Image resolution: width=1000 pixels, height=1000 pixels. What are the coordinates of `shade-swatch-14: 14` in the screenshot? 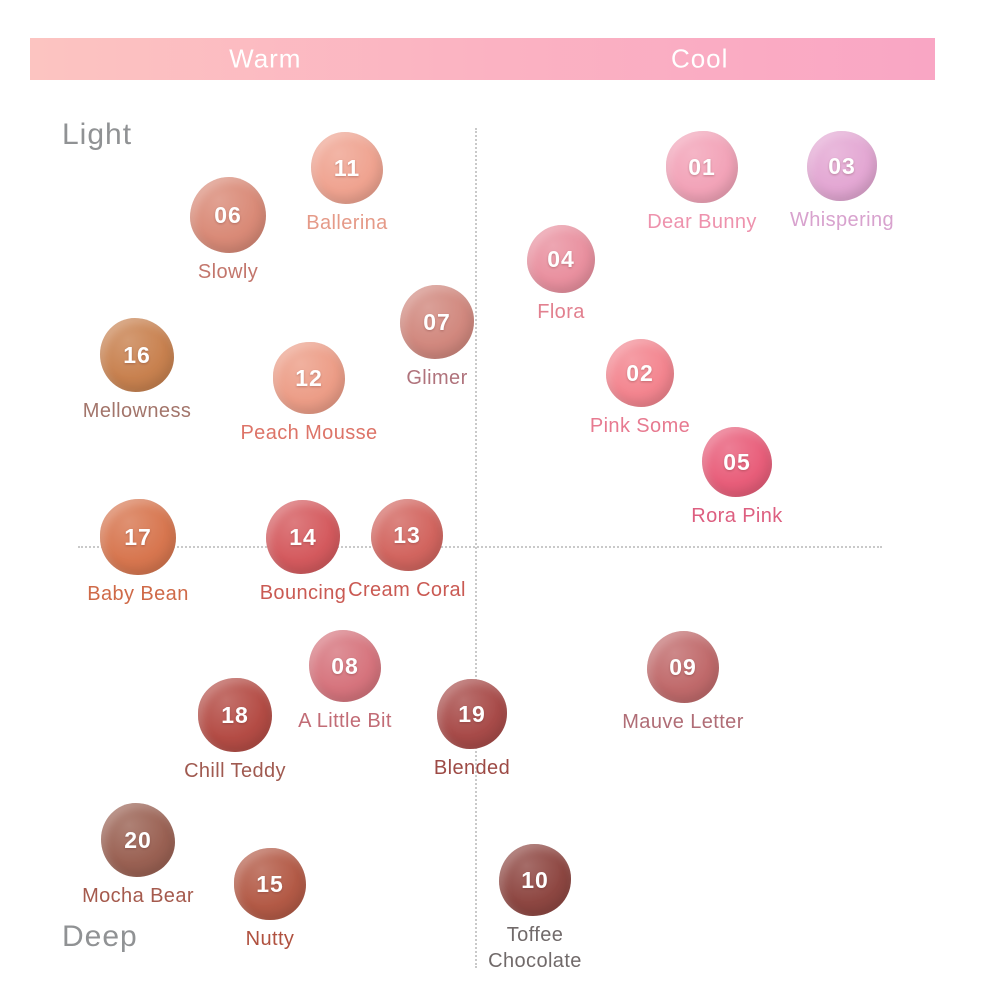 It's located at (303, 537).